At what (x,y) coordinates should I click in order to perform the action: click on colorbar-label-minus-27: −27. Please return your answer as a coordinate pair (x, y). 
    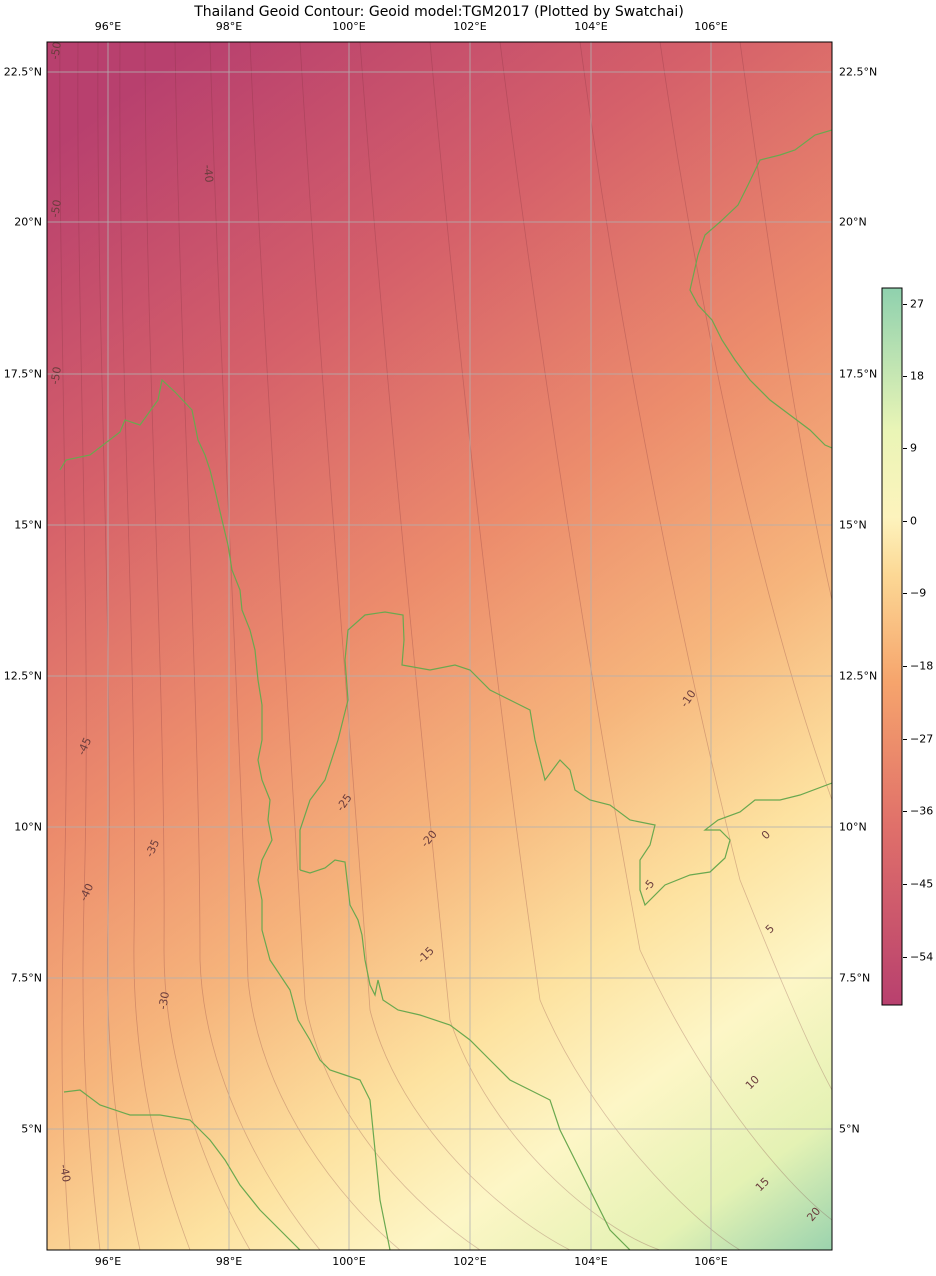
    Looking at the image, I should click on (922, 739).